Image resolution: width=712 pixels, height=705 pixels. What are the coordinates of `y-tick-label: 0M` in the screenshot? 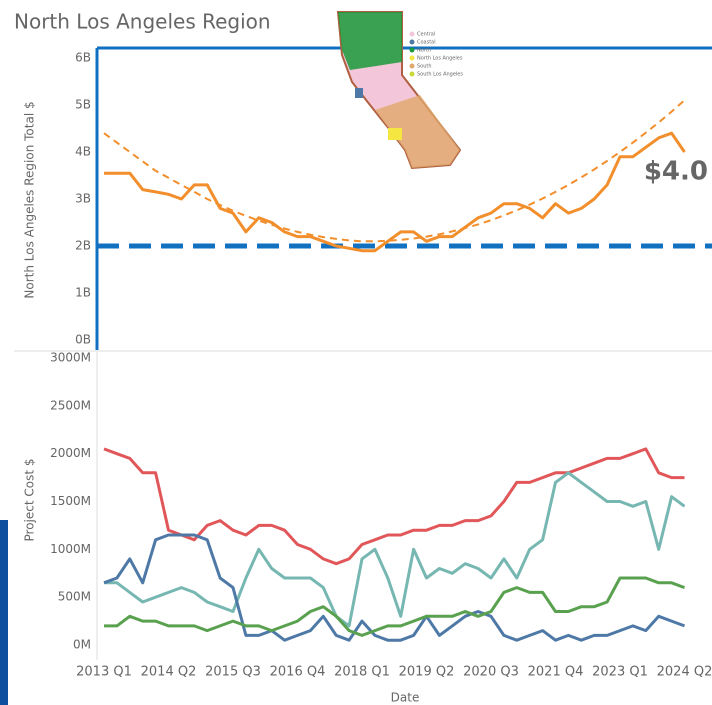 It's located at (82, 645).